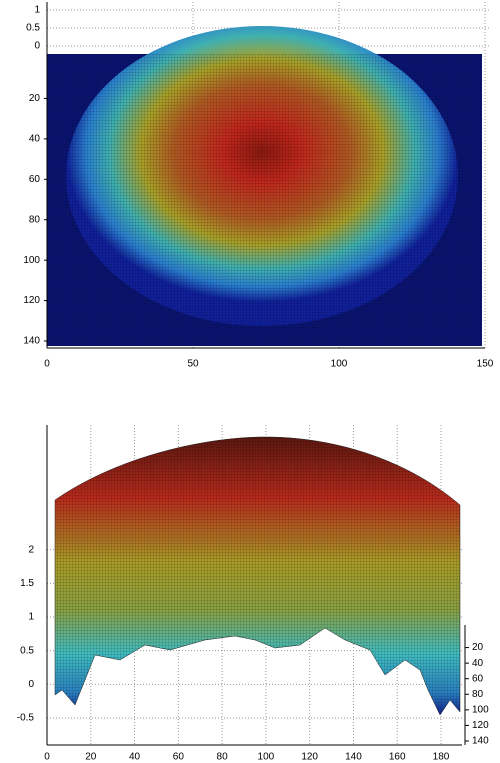 This screenshot has height=763, width=500. Describe the element at coordinates (27, 583) in the screenshot. I see `z-tick-label: 1.5` at that location.